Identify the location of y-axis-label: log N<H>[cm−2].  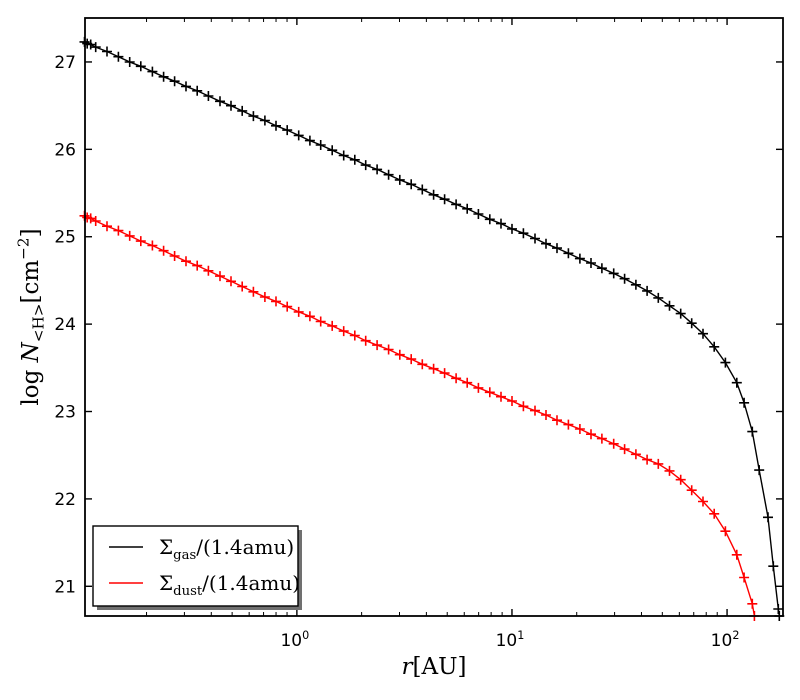
(30, 316).